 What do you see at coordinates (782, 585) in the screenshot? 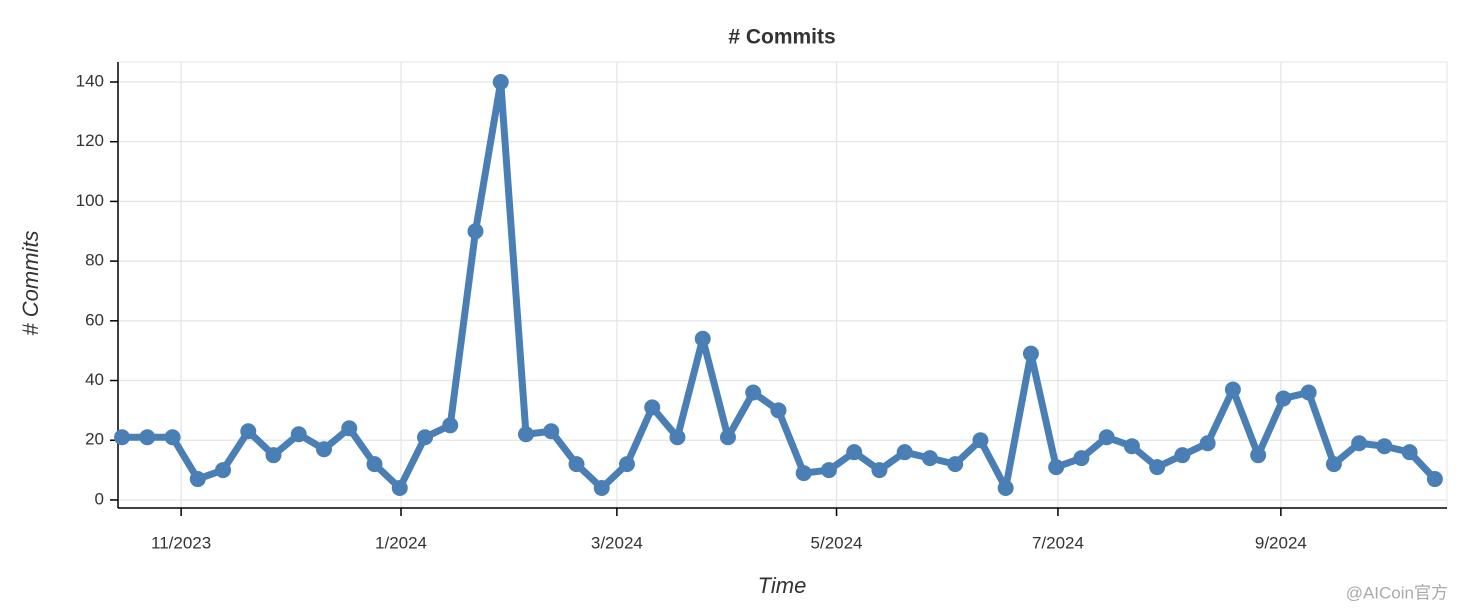
I see `x-axis-label: Time` at bounding box center [782, 585].